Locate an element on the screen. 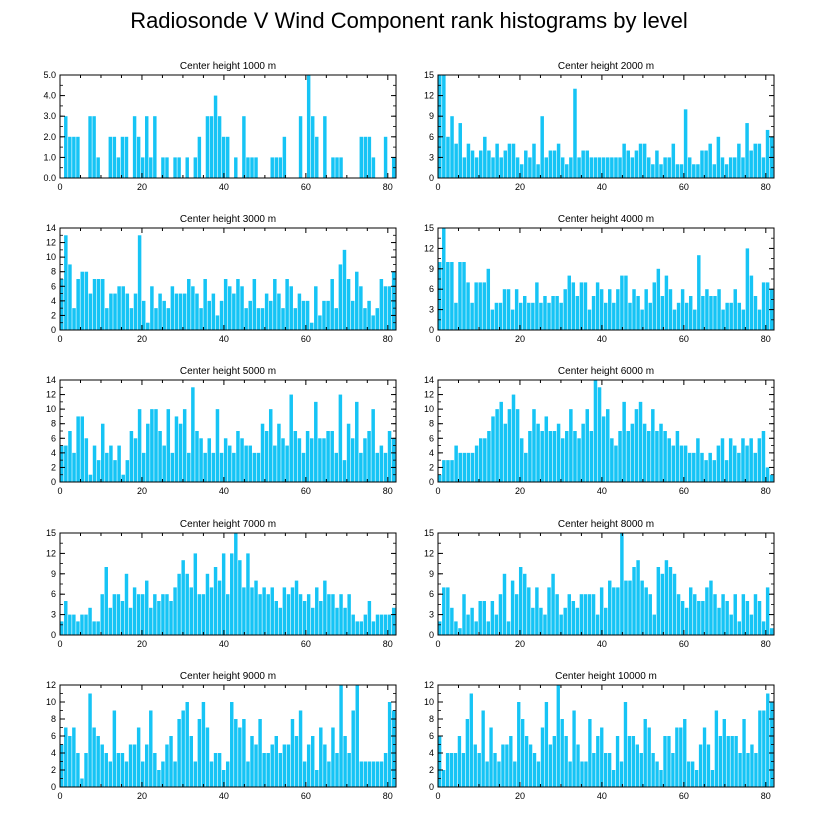 This screenshot has height=824, width=818. x-tick-label: 40 is located at coordinates (224, 644).